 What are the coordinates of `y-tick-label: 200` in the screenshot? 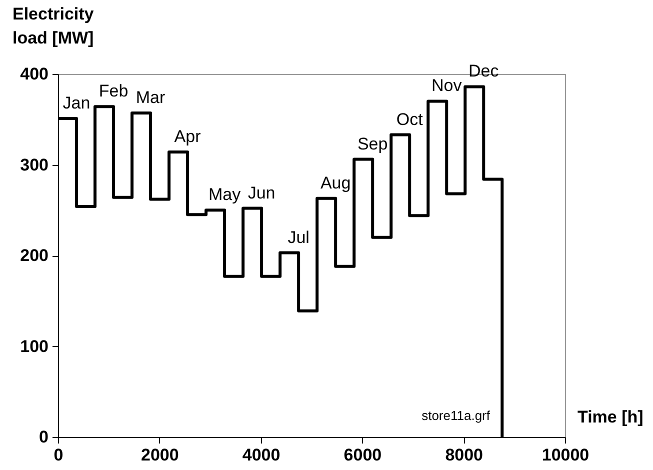 It's located at (34, 255).